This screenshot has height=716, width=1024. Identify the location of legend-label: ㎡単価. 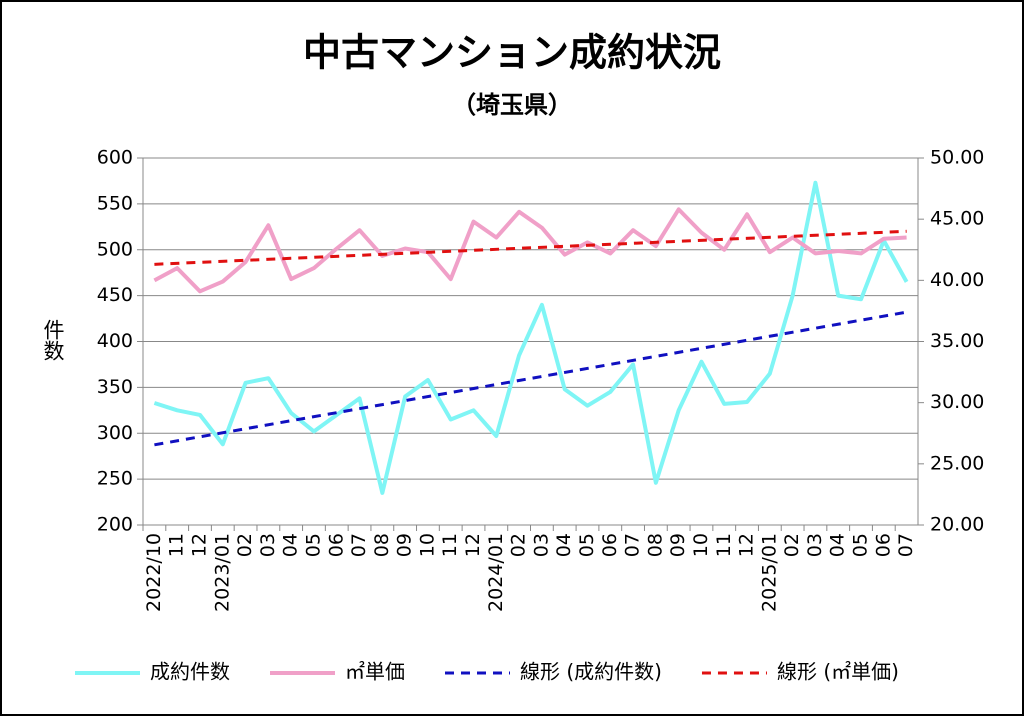
(375, 672).